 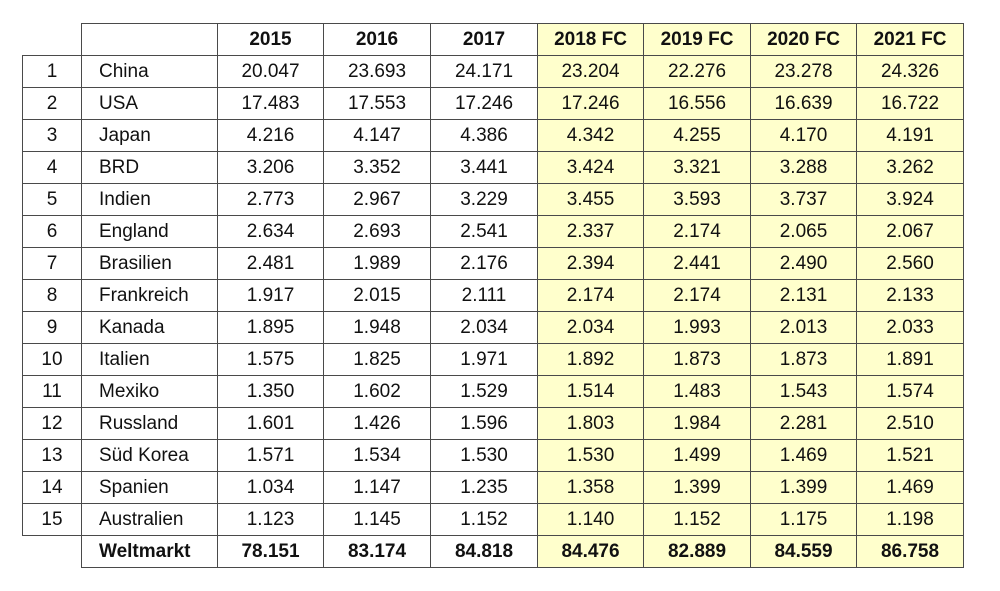 I want to click on total-value-cell: 84.559, so click(x=803, y=551).